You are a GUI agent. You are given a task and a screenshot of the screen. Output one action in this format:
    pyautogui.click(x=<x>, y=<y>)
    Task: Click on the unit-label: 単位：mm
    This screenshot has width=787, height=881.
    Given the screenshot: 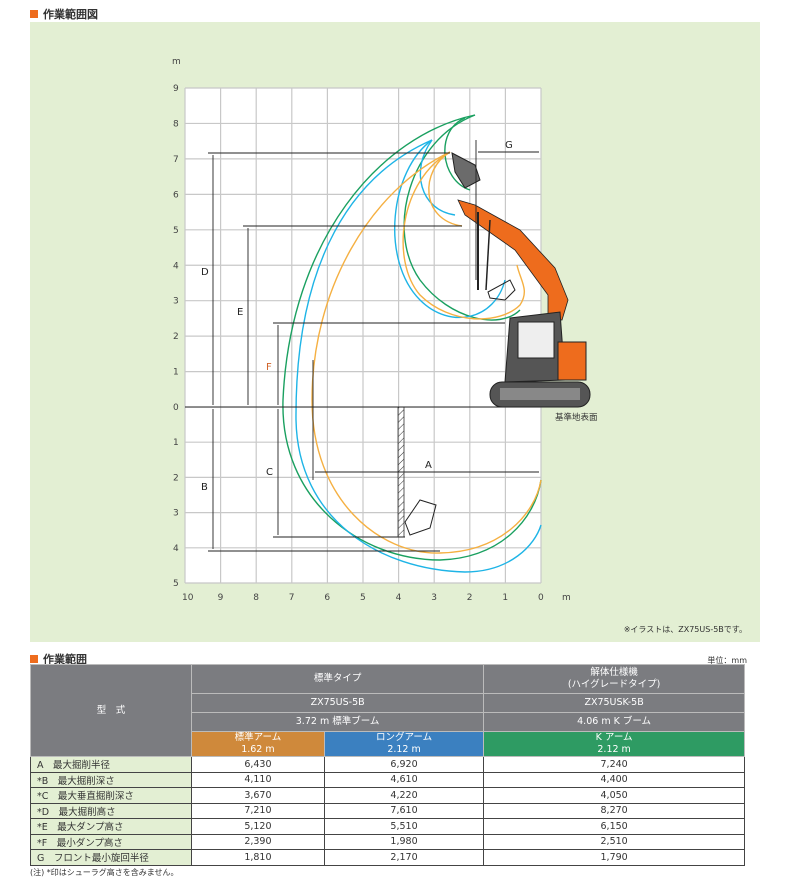 What is the action you would take?
    pyautogui.click(x=727, y=660)
    